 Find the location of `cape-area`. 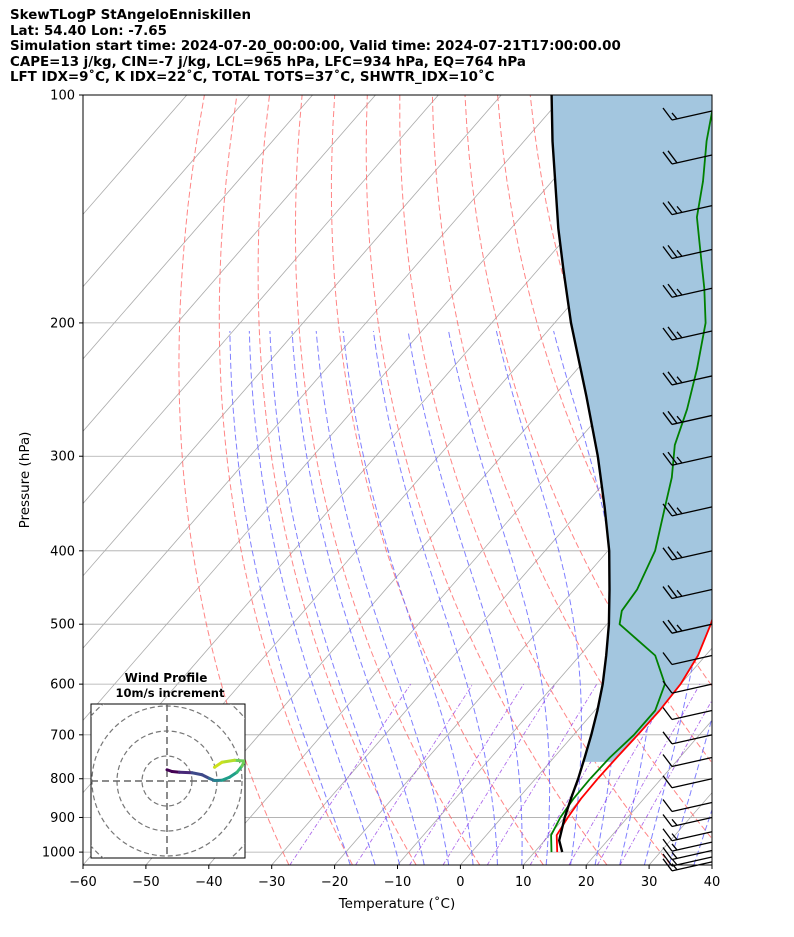

cape-area is located at coordinates (631, 428).